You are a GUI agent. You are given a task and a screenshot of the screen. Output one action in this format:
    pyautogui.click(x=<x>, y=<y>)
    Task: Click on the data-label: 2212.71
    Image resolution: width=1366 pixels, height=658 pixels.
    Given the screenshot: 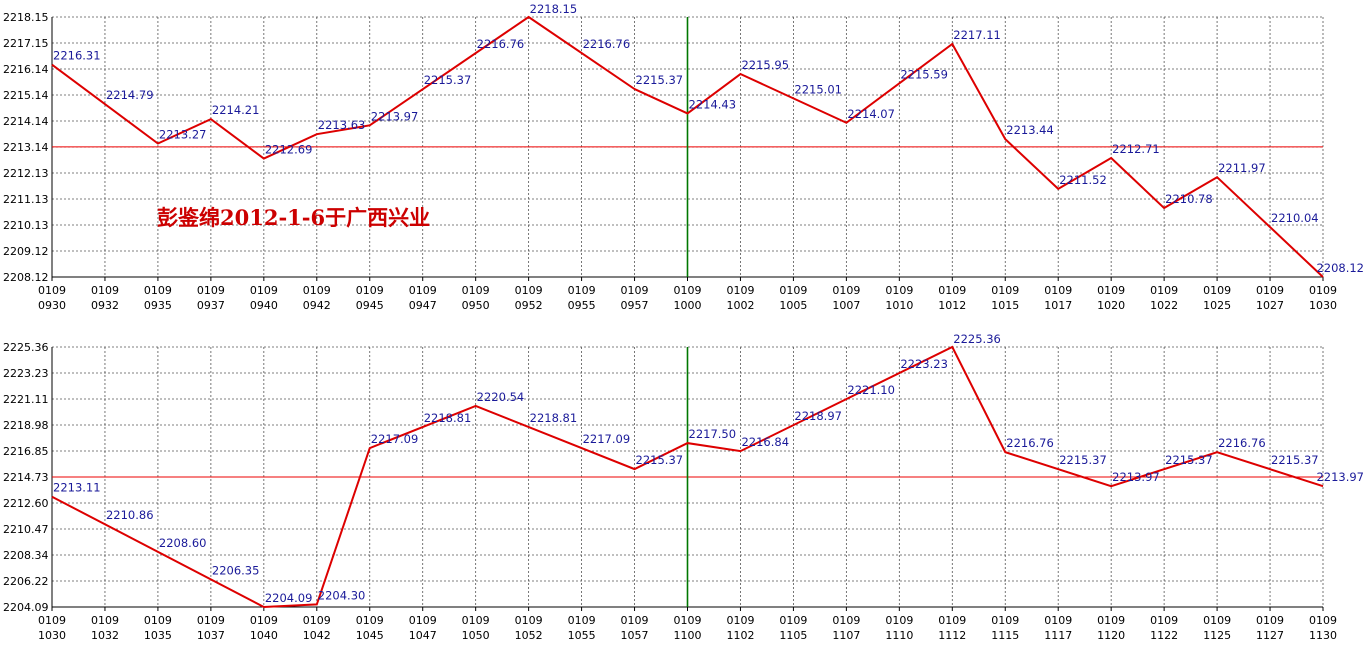 What is the action you would take?
    pyautogui.click(x=1136, y=149)
    